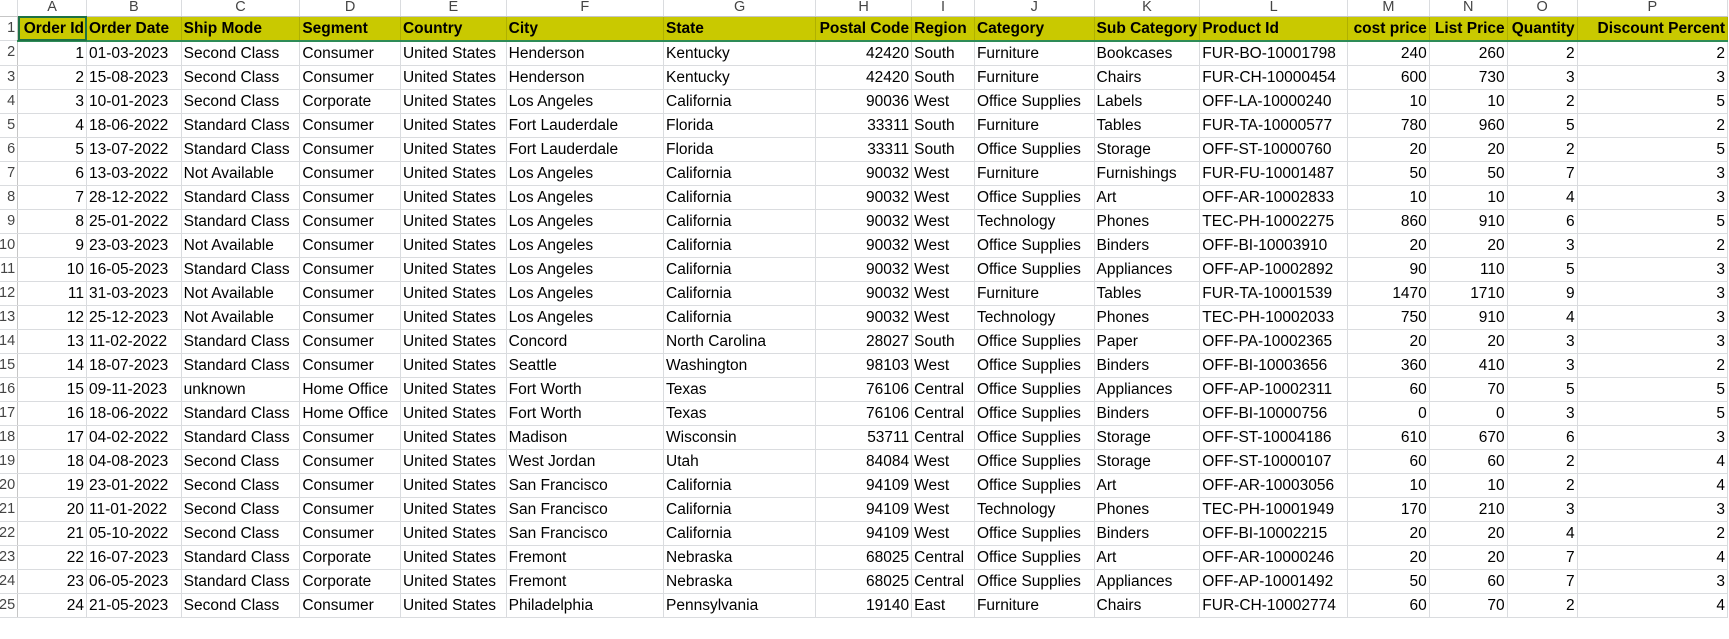 The image size is (1729, 639). What do you see at coordinates (864, 437) in the screenshot?
I see `table-cell: 53711` at bounding box center [864, 437].